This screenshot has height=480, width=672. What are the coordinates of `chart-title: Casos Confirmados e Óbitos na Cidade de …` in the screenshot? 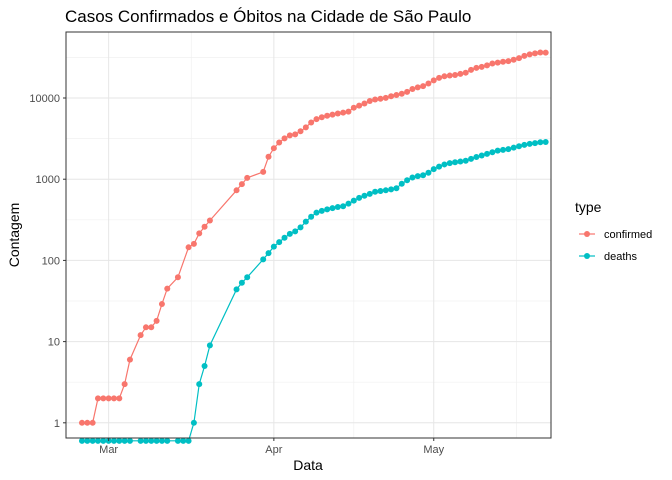 It's located at (268, 16).